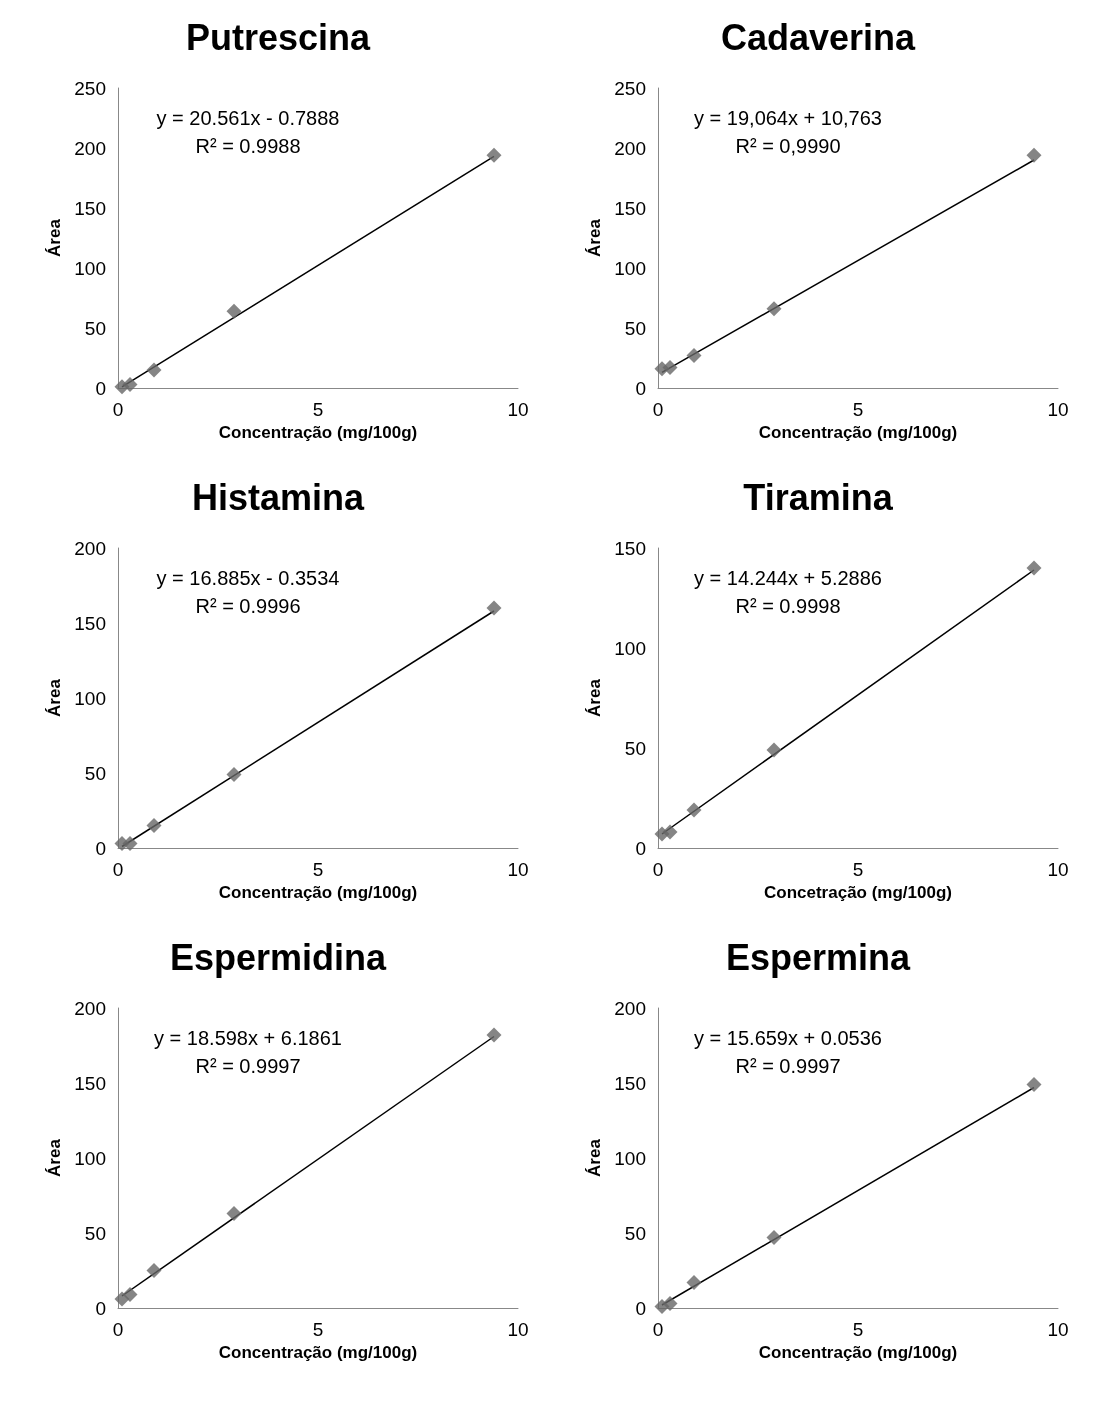 This screenshot has height=1407, width=1097. Describe the element at coordinates (278, 497) in the screenshot. I see `chart-title: Histamina` at that location.